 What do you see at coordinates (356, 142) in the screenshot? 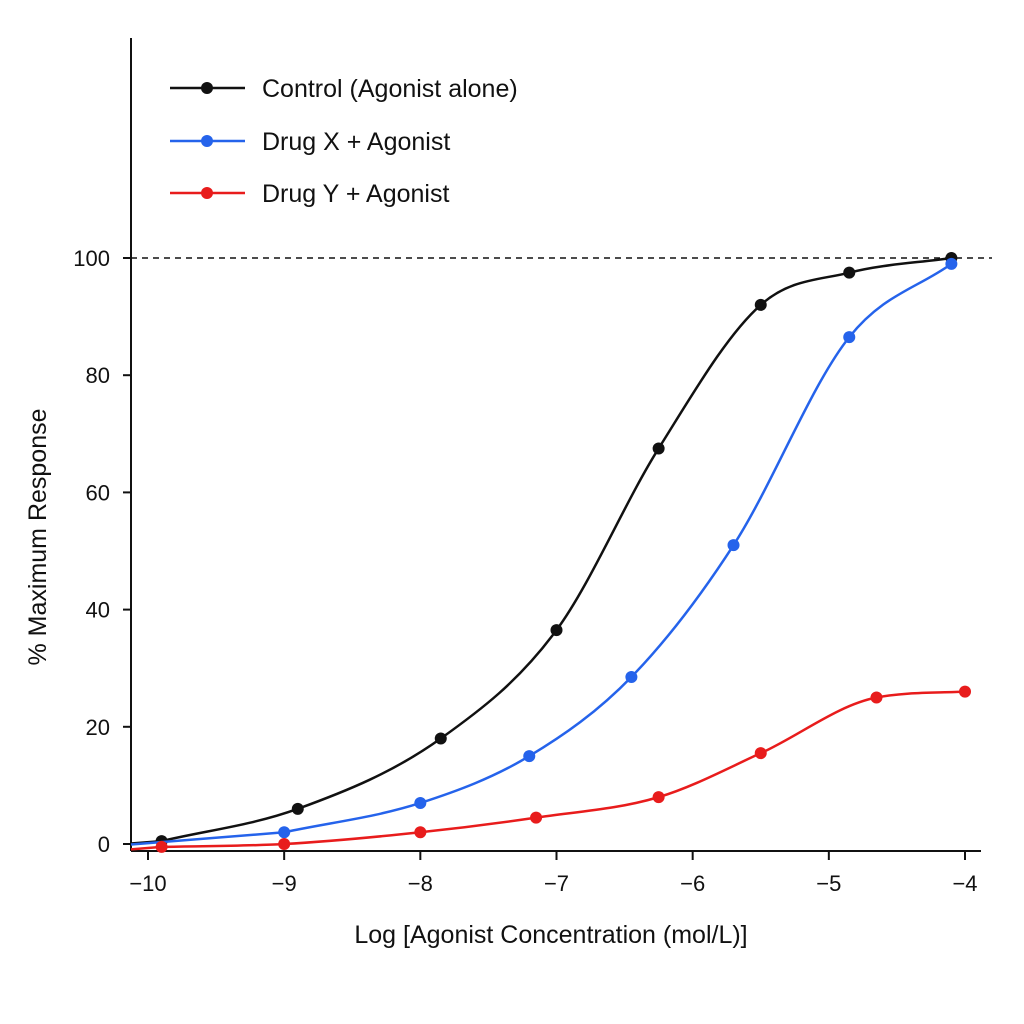
I see `legend-label: Drug X + Agonist` at bounding box center [356, 142].